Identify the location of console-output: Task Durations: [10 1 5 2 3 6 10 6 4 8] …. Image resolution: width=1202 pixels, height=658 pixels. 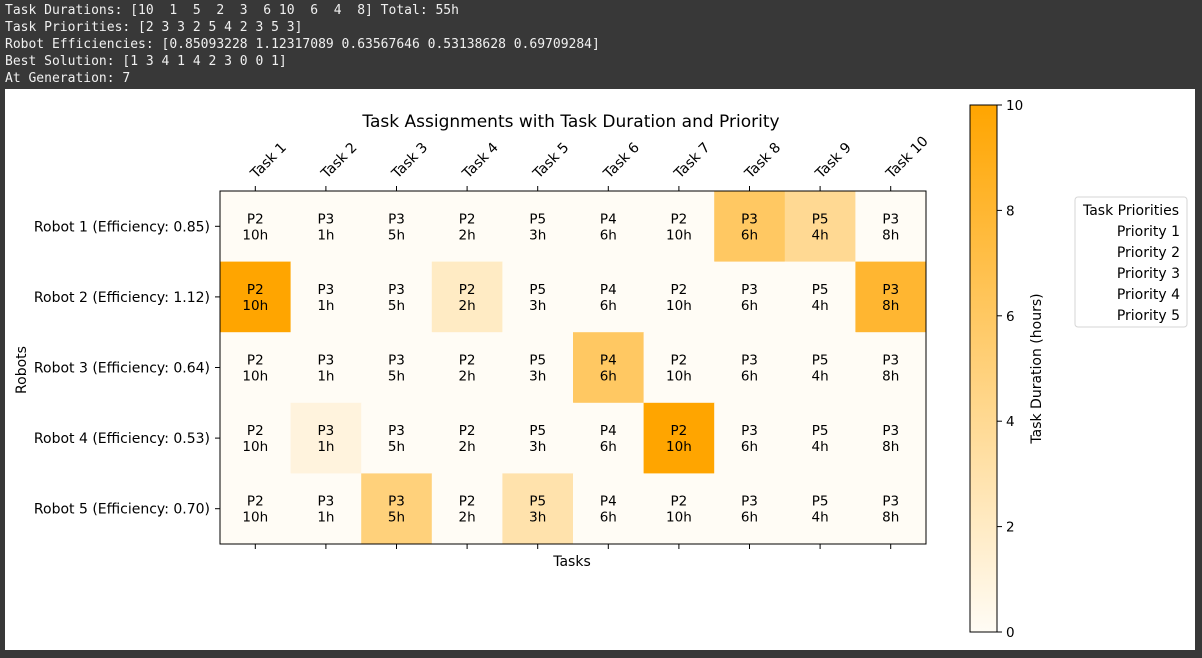
(601, 44).